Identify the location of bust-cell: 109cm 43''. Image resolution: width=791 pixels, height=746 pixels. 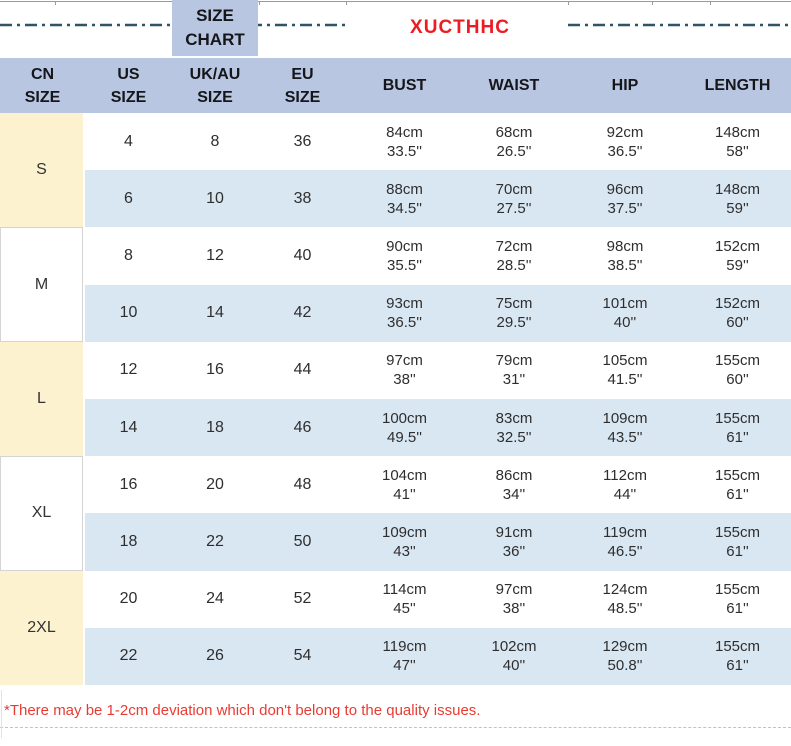
(404, 542).